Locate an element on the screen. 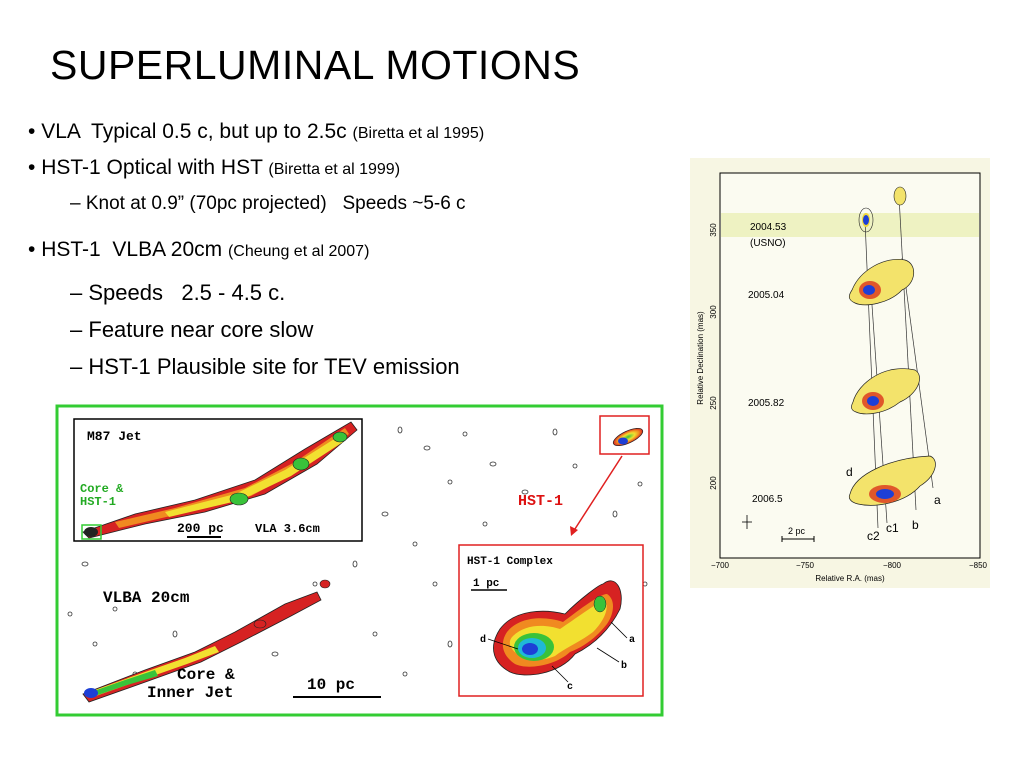 This screenshot has width=1024, height=768. inset-scale-label: 200 pc is located at coordinates (200, 528).